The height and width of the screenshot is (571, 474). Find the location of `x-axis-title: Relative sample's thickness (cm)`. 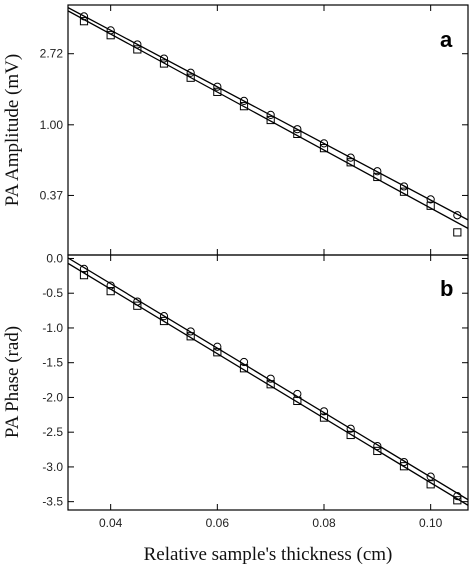

x-axis-title: Relative sample's thickness (cm) is located at coordinates (268, 554).